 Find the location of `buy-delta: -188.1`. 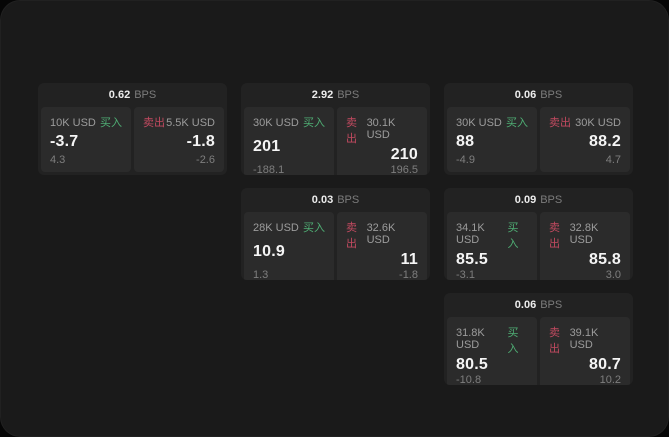

buy-delta: -188.1 is located at coordinates (269, 169).